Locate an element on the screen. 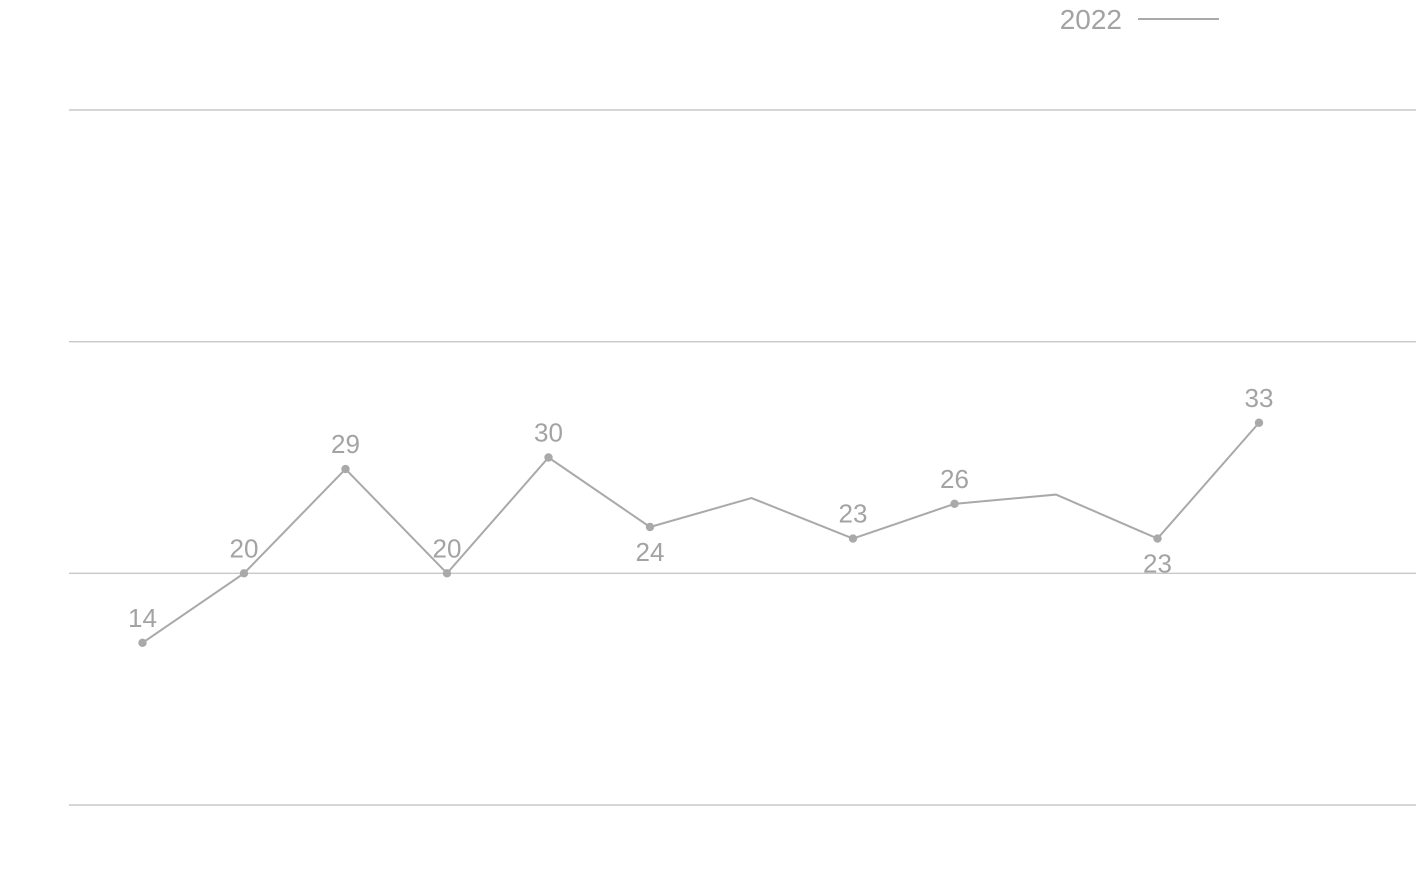 The height and width of the screenshot is (872, 1417). data-label-11: 23 is located at coordinates (1157, 564).